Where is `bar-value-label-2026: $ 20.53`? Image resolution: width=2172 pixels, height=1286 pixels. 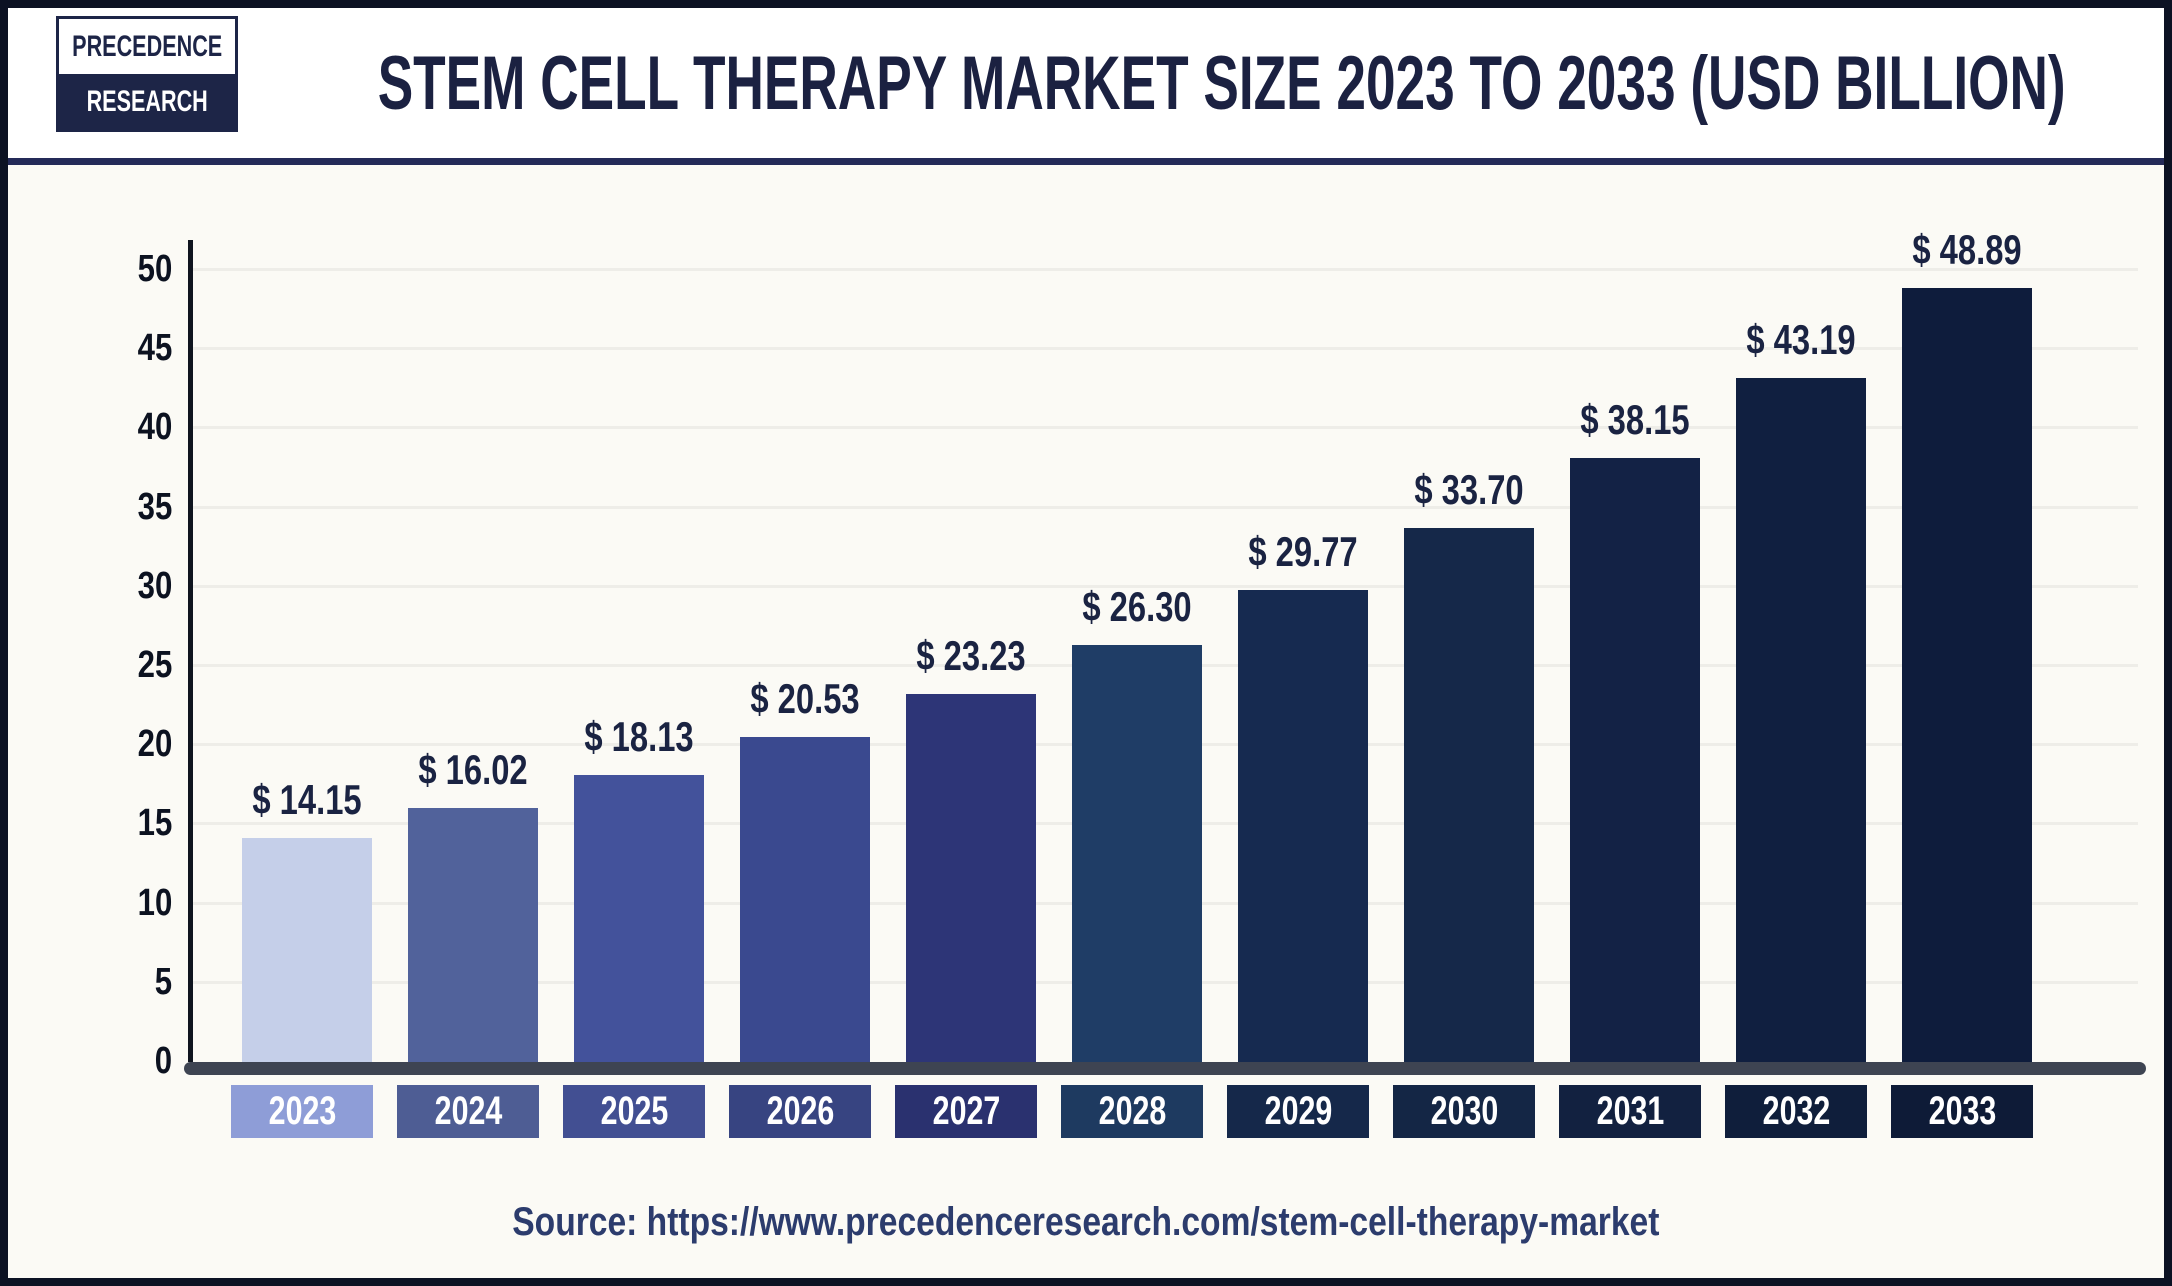
bar-value-label-2026: $ 20.53 is located at coordinates (805, 698).